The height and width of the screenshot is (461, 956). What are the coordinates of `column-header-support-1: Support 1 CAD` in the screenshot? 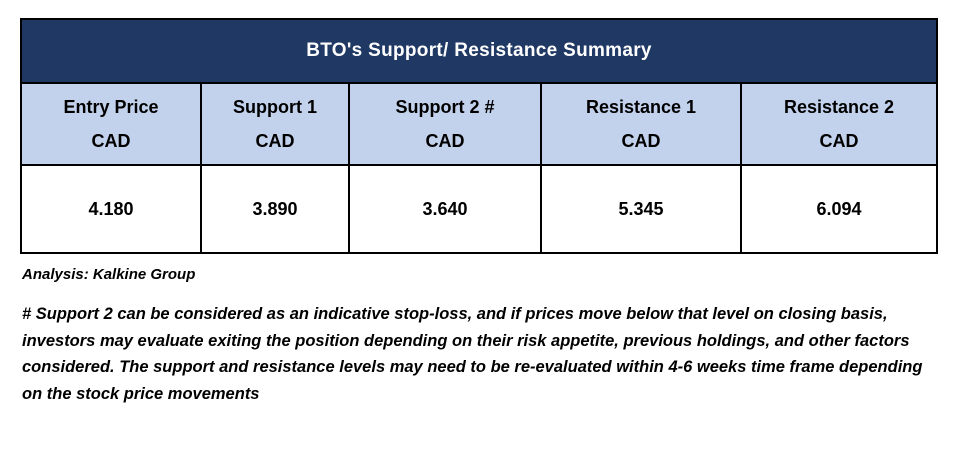 It's located at (275, 124).